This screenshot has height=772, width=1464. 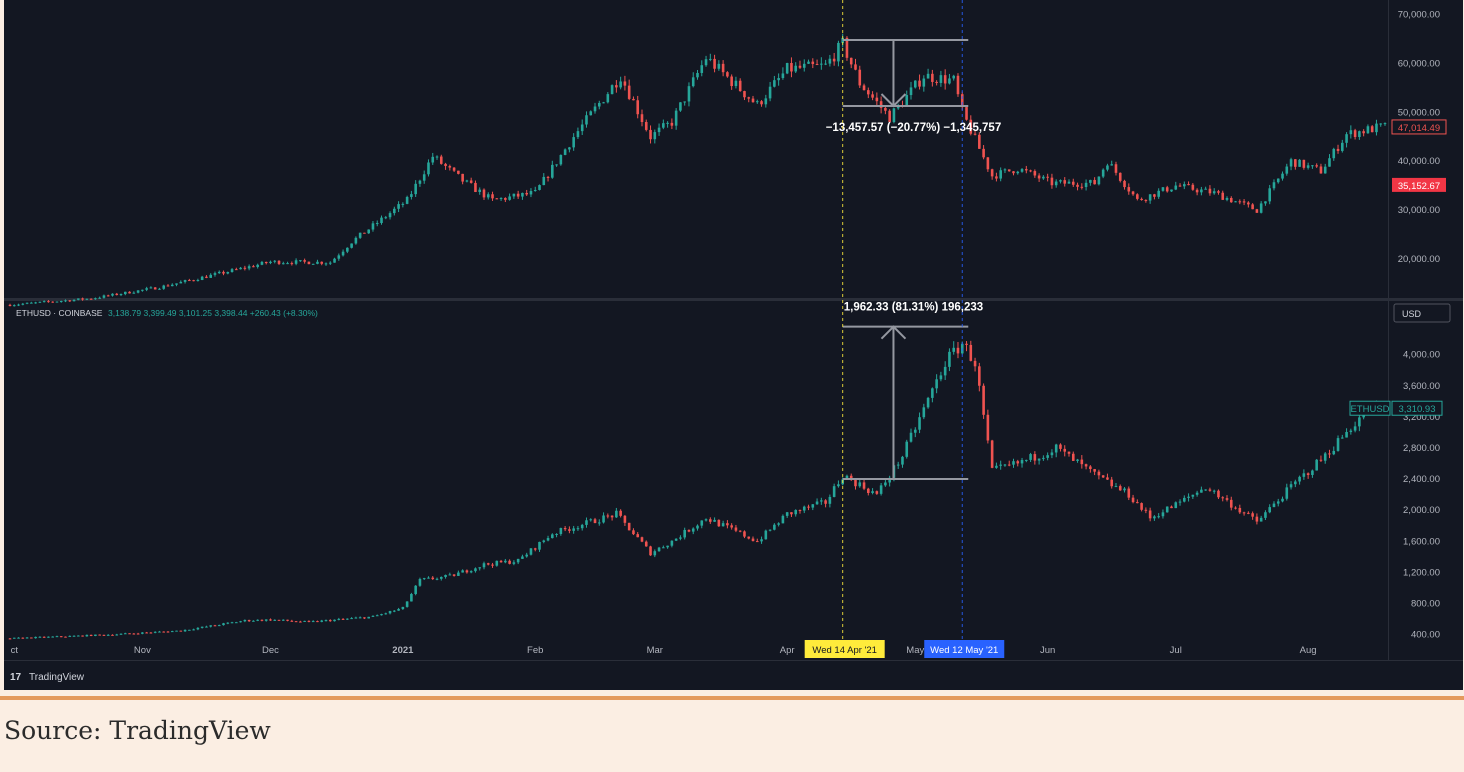 What do you see at coordinates (733, 299) in the screenshot?
I see `pane-separator` at bounding box center [733, 299].